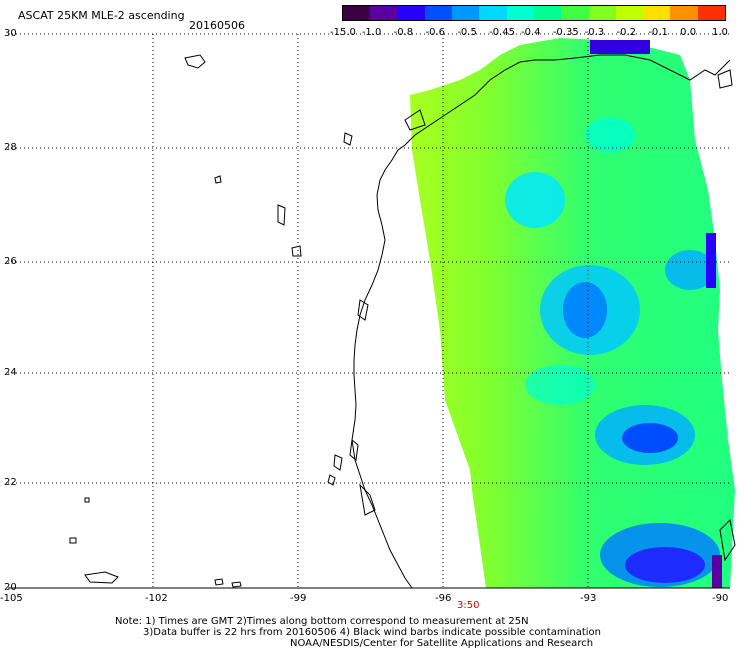  Describe the element at coordinates (10, 261) in the screenshot. I see `lat-label: 26` at that location.